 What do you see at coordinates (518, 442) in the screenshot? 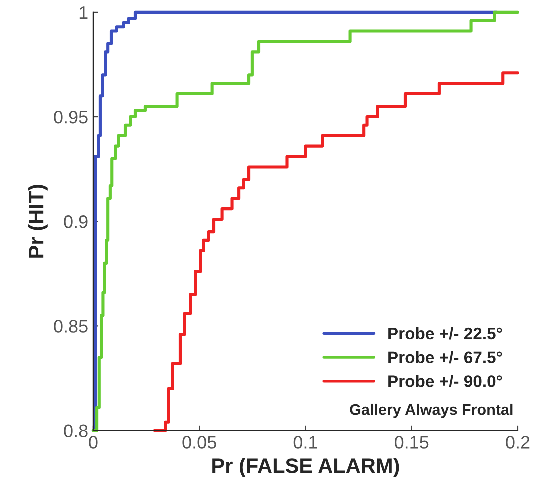
I see `x-tick-label: 0.2` at bounding box center [518, 442].